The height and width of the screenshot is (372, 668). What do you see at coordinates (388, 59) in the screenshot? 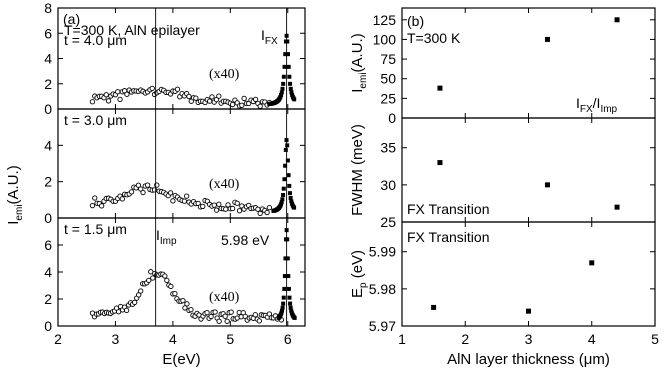
I see `y-tick-label: 75` at bounding box center [388, 59].